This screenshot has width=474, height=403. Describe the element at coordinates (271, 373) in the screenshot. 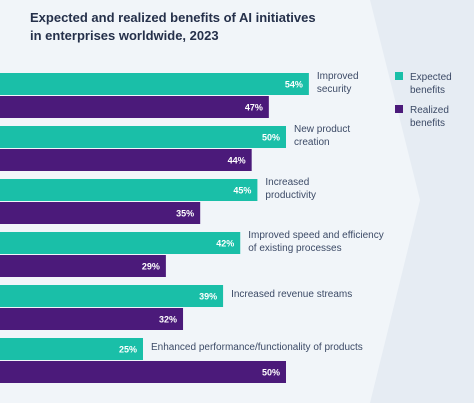

I see `value-label-realized-5: 50%` at that location.